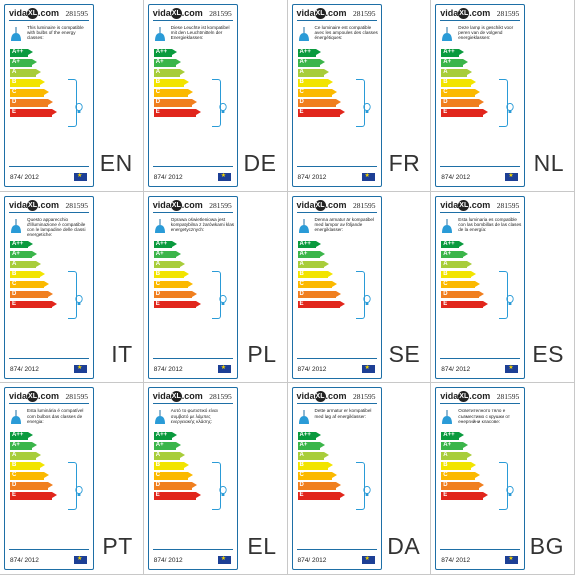 The height and width of the screenshot is (575, 575). What do you see at coordinates (404, 545) in the screenshot?
I see `language-code: DA` at bounding box center [404, 545].